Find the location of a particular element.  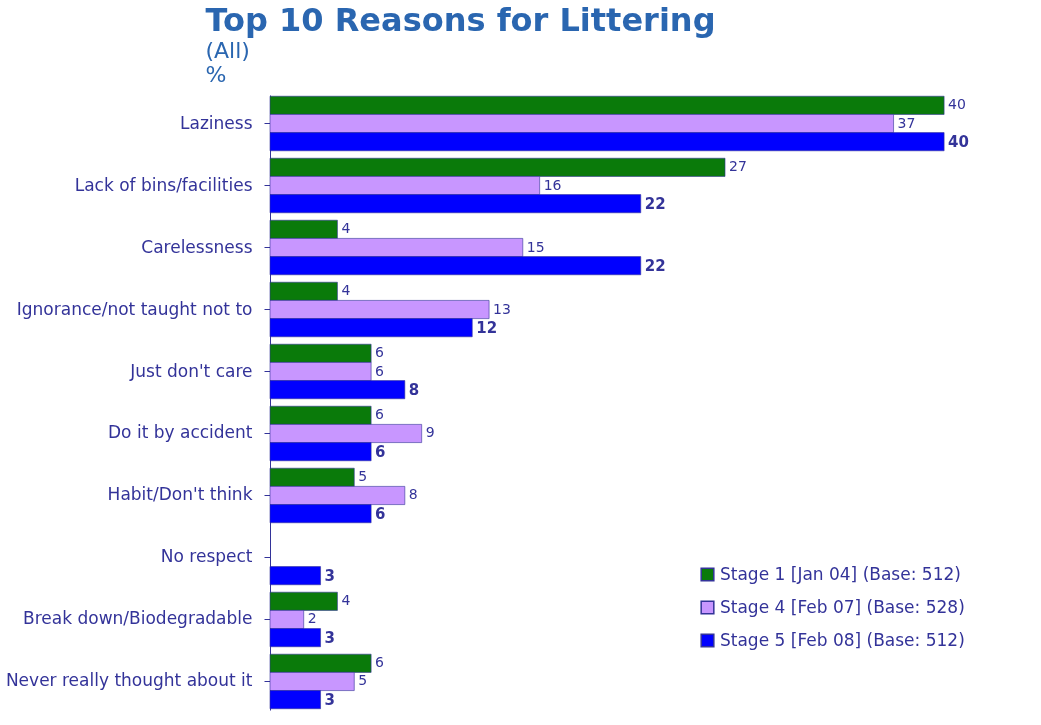

data-label: 15 is located at coordinates (535, 246).